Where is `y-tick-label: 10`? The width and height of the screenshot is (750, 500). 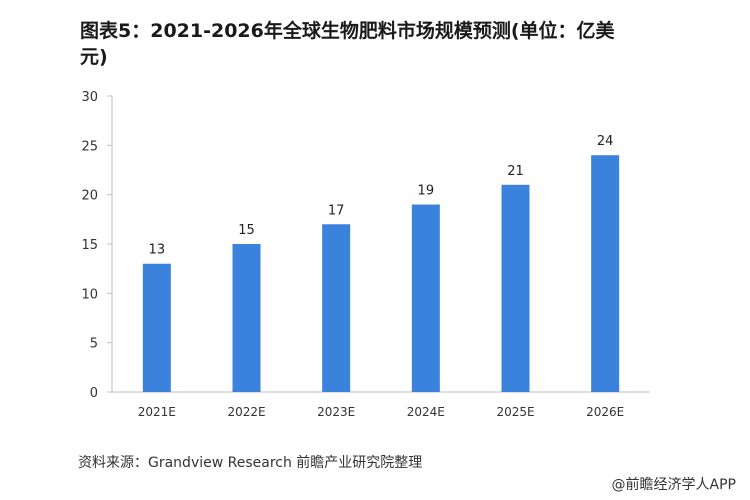
y-tick-label: 10 is located at coordinates (89, 294).